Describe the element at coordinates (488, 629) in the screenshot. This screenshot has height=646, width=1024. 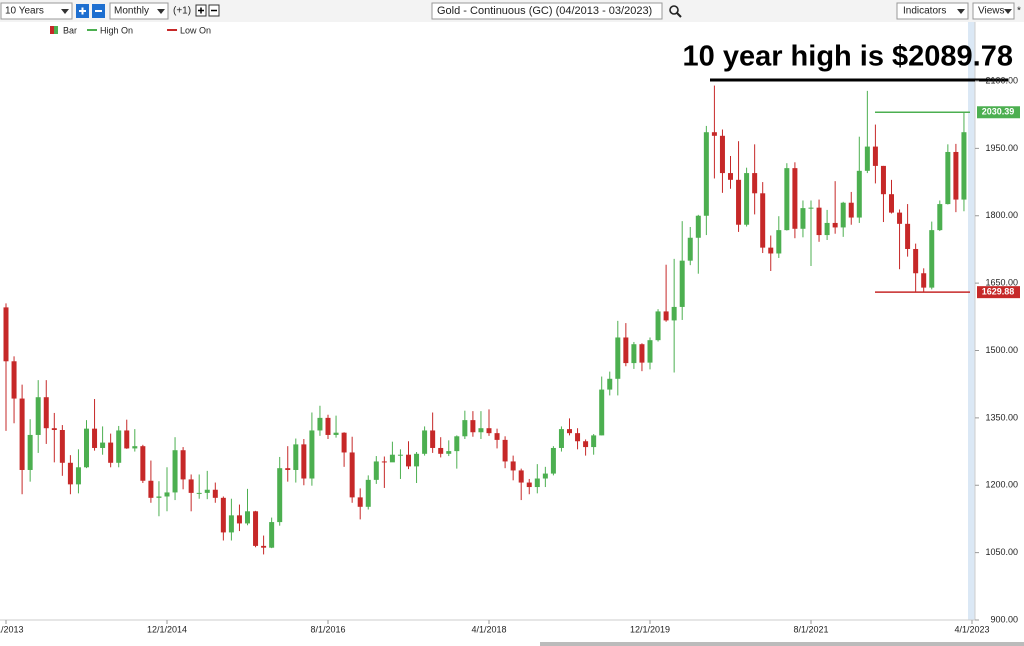
I see `x-tick-label: 4/1/2018` at that location.